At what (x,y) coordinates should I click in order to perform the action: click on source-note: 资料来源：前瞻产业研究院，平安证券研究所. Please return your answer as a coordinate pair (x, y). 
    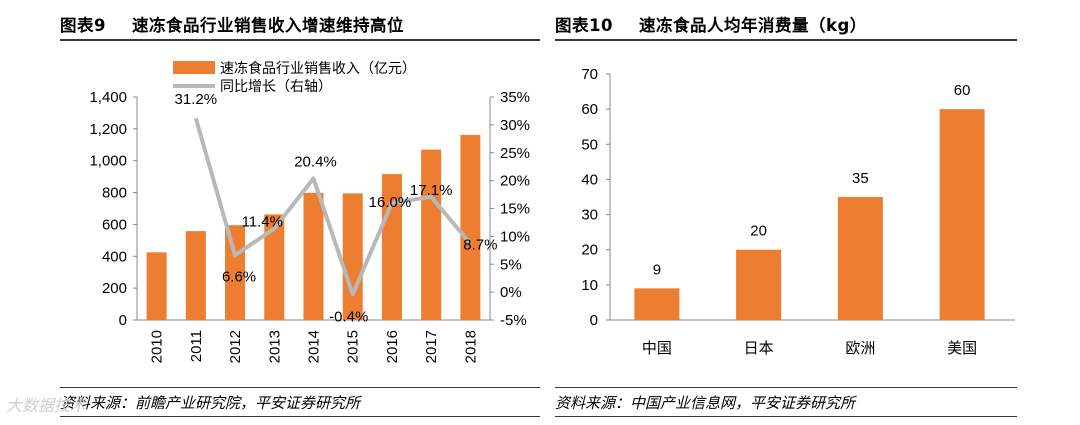
    Looking at the image, I should click on (210, 403).